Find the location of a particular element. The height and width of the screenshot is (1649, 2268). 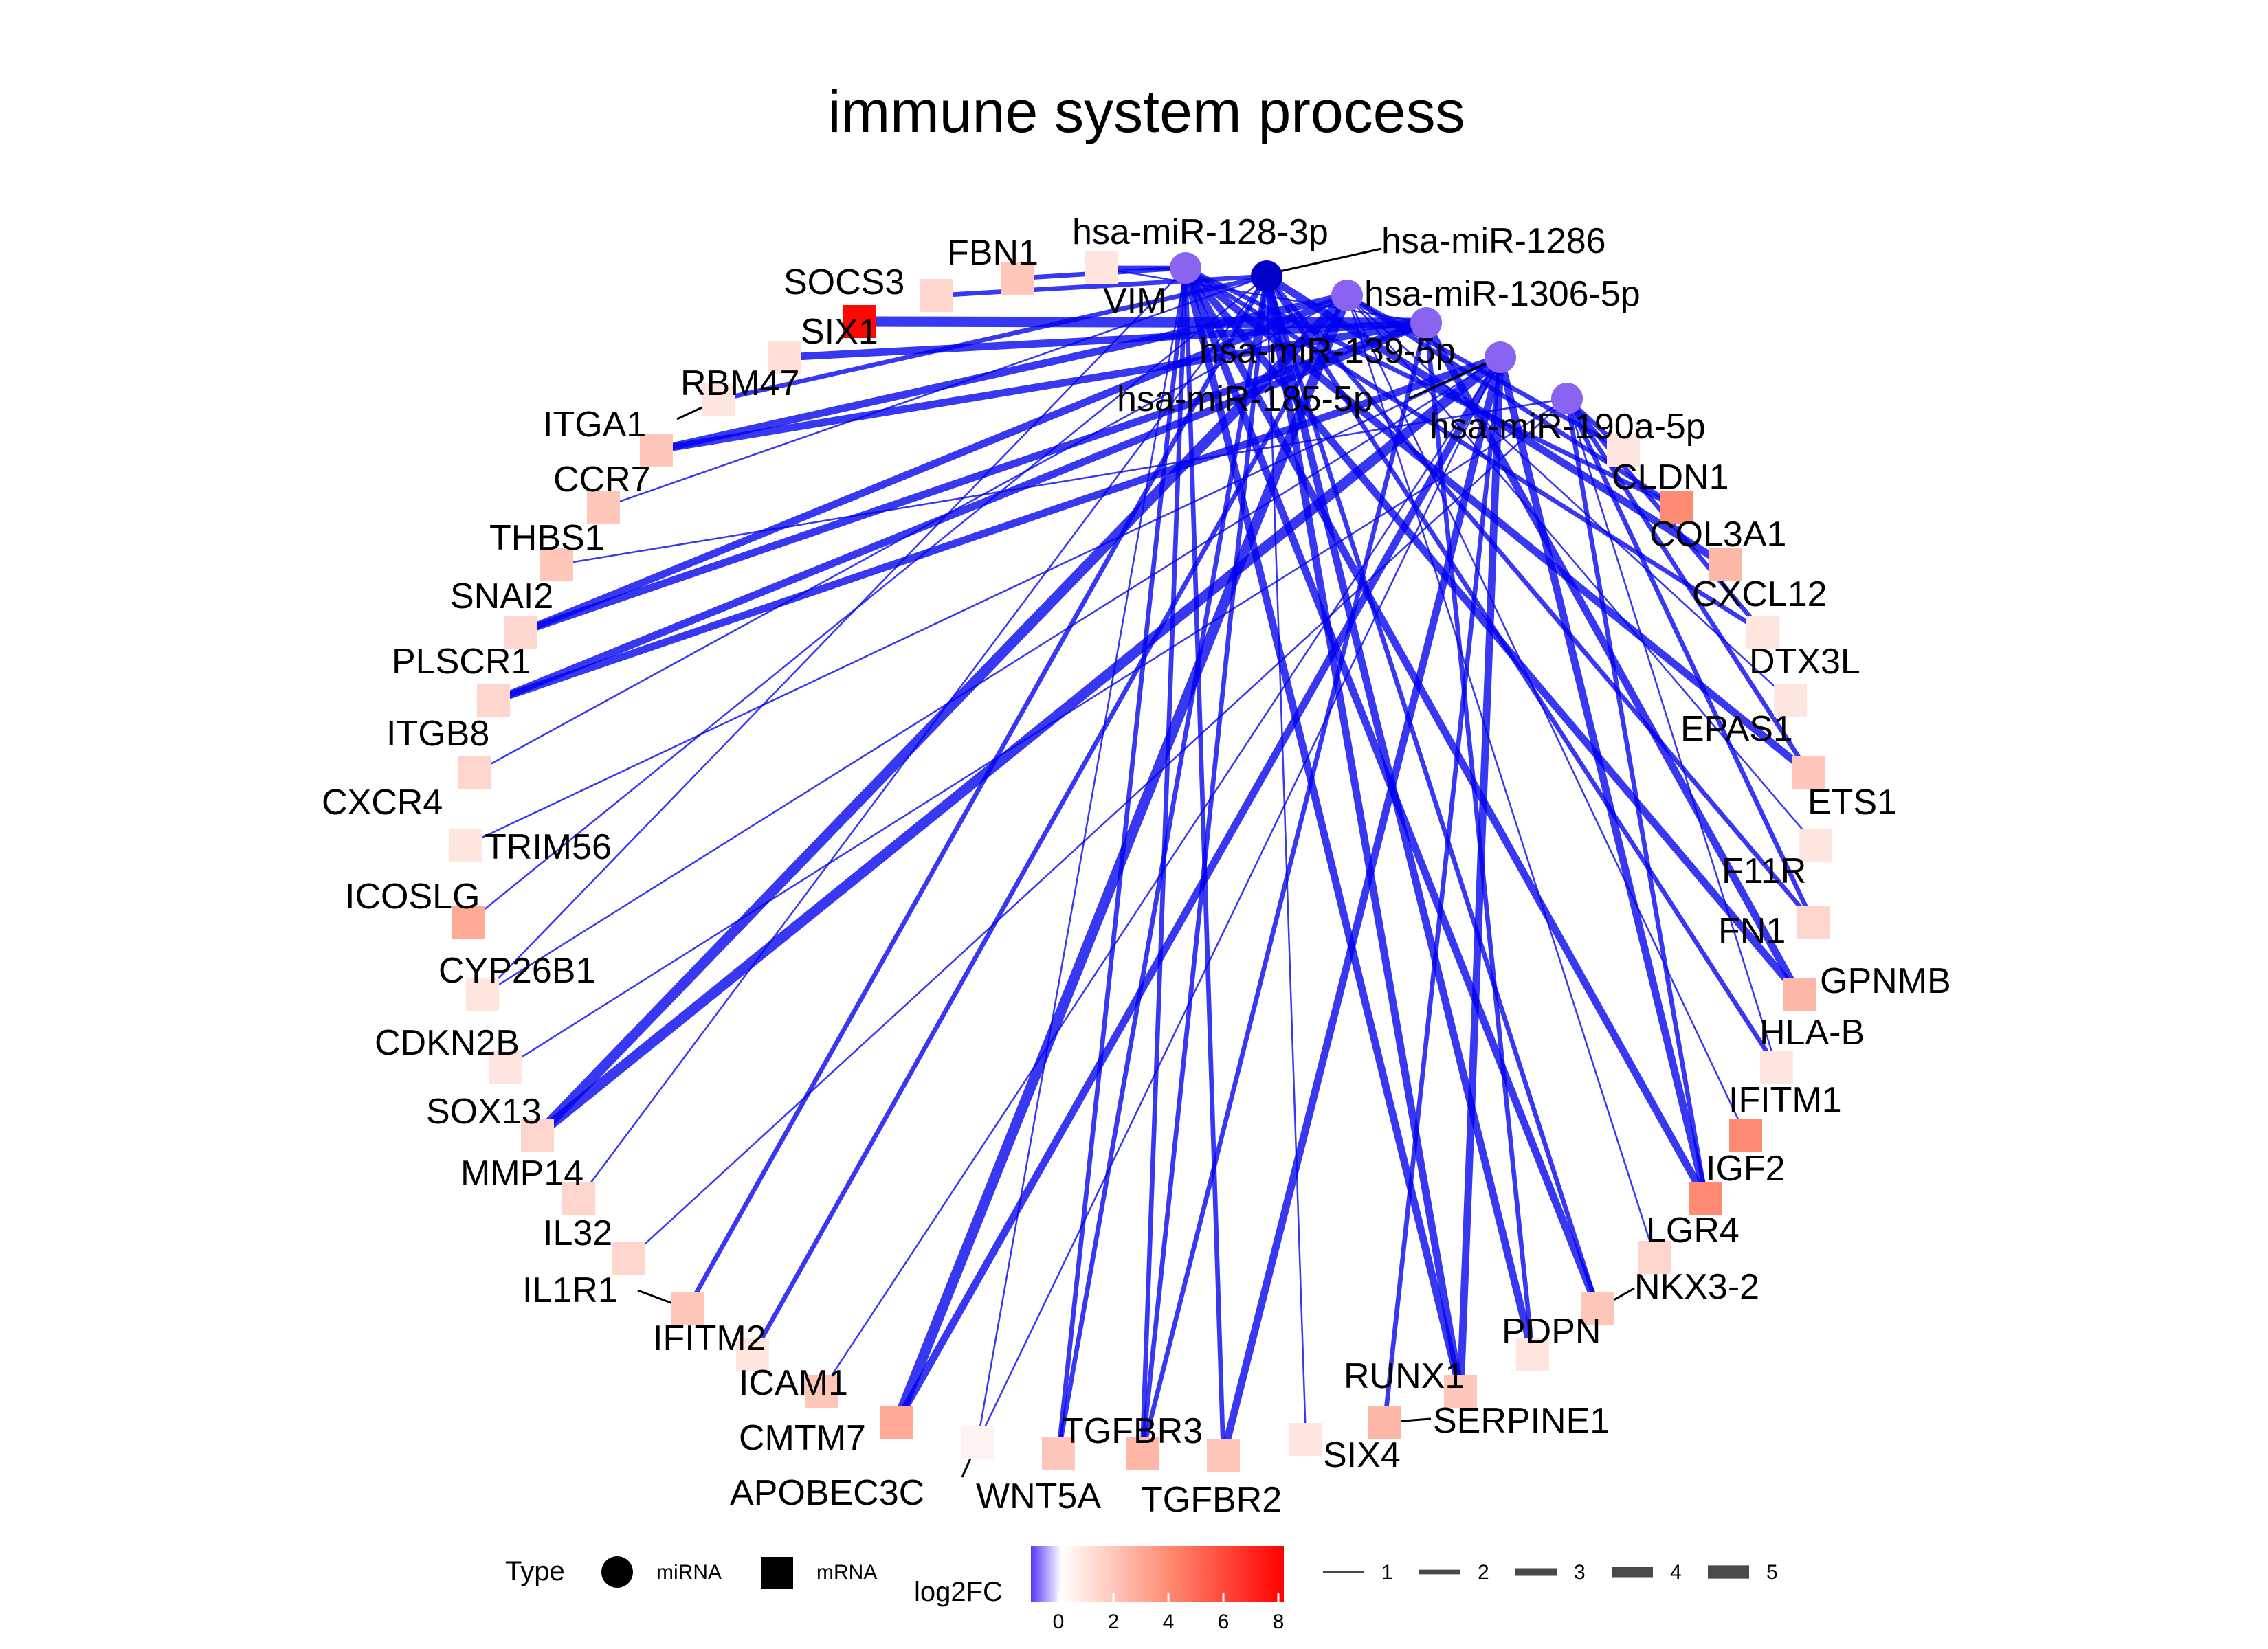

mrna-label-tgfbr2: TGFBR2 is located at coordinates (1211, 1500).